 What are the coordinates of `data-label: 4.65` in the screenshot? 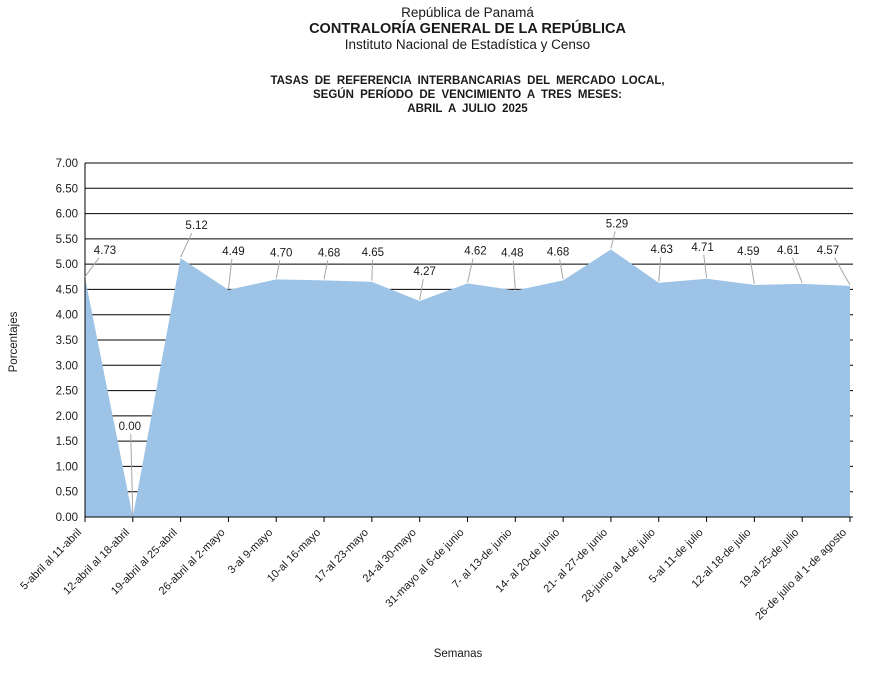 It's located at (373, 253).